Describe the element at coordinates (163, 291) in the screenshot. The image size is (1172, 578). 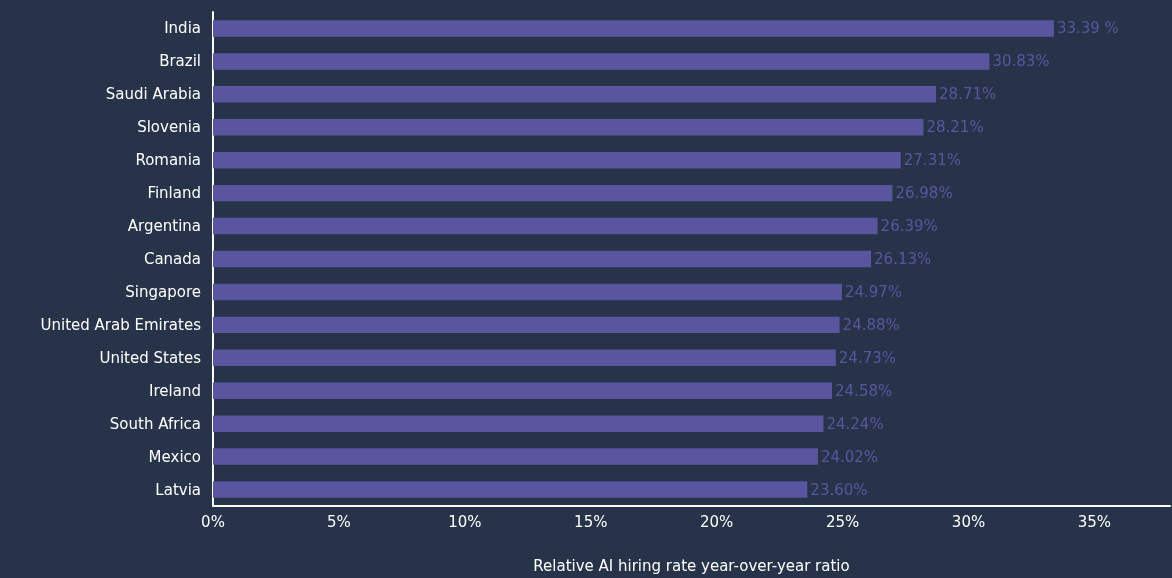
I see `y-tick-label: Singapore` at that location.